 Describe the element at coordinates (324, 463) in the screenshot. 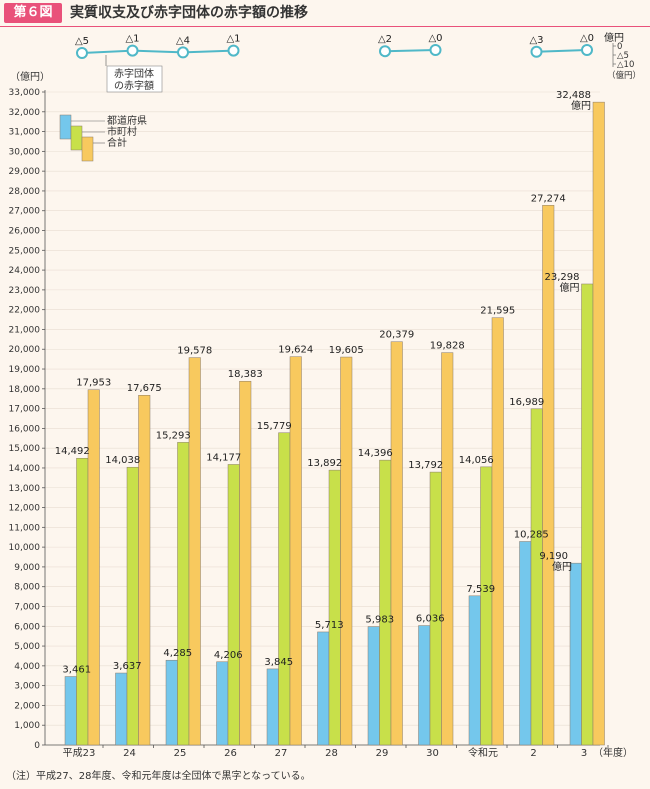

I see `data-label: 13,892` at that location.